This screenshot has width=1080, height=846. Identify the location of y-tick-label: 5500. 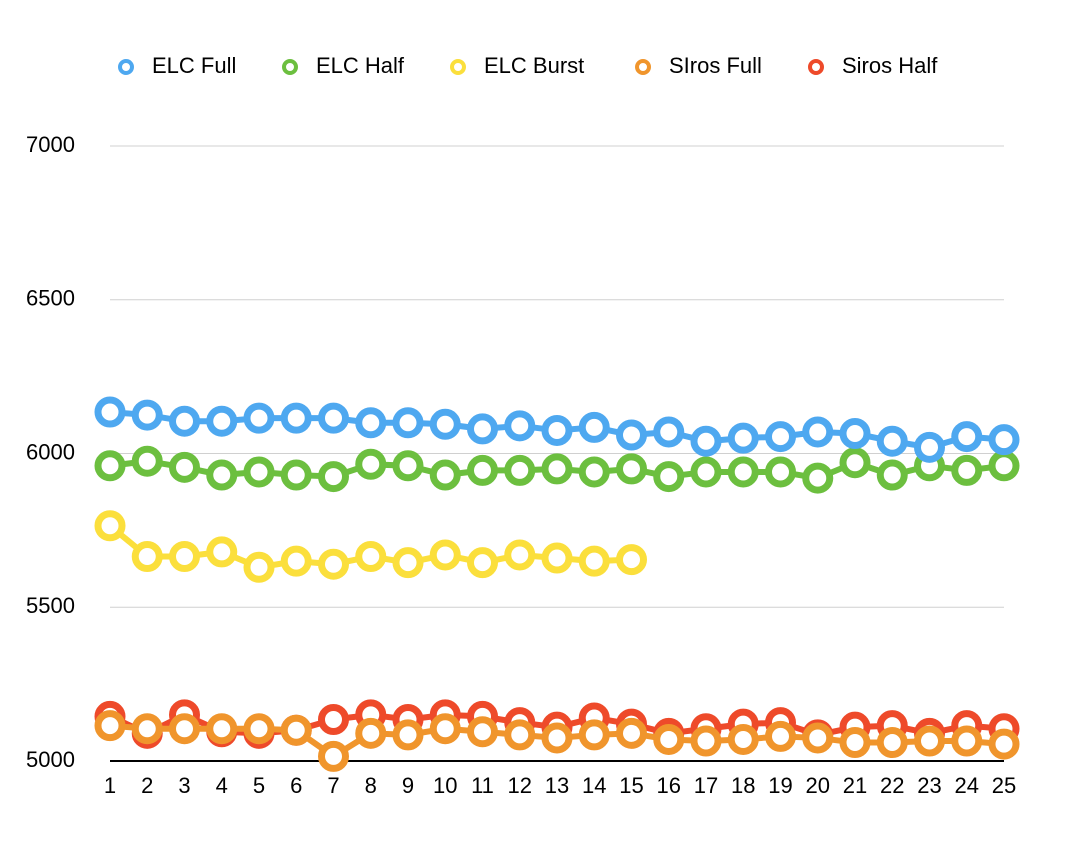
(50, 605).